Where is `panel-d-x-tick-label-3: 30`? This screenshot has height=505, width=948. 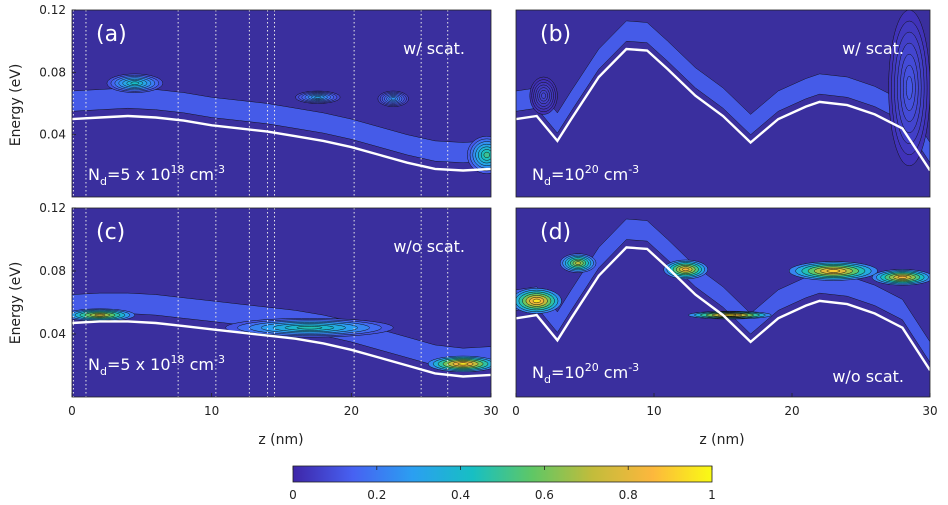
panel-d-x-tick-label-3: 30 is located at coordinates (929, 411).